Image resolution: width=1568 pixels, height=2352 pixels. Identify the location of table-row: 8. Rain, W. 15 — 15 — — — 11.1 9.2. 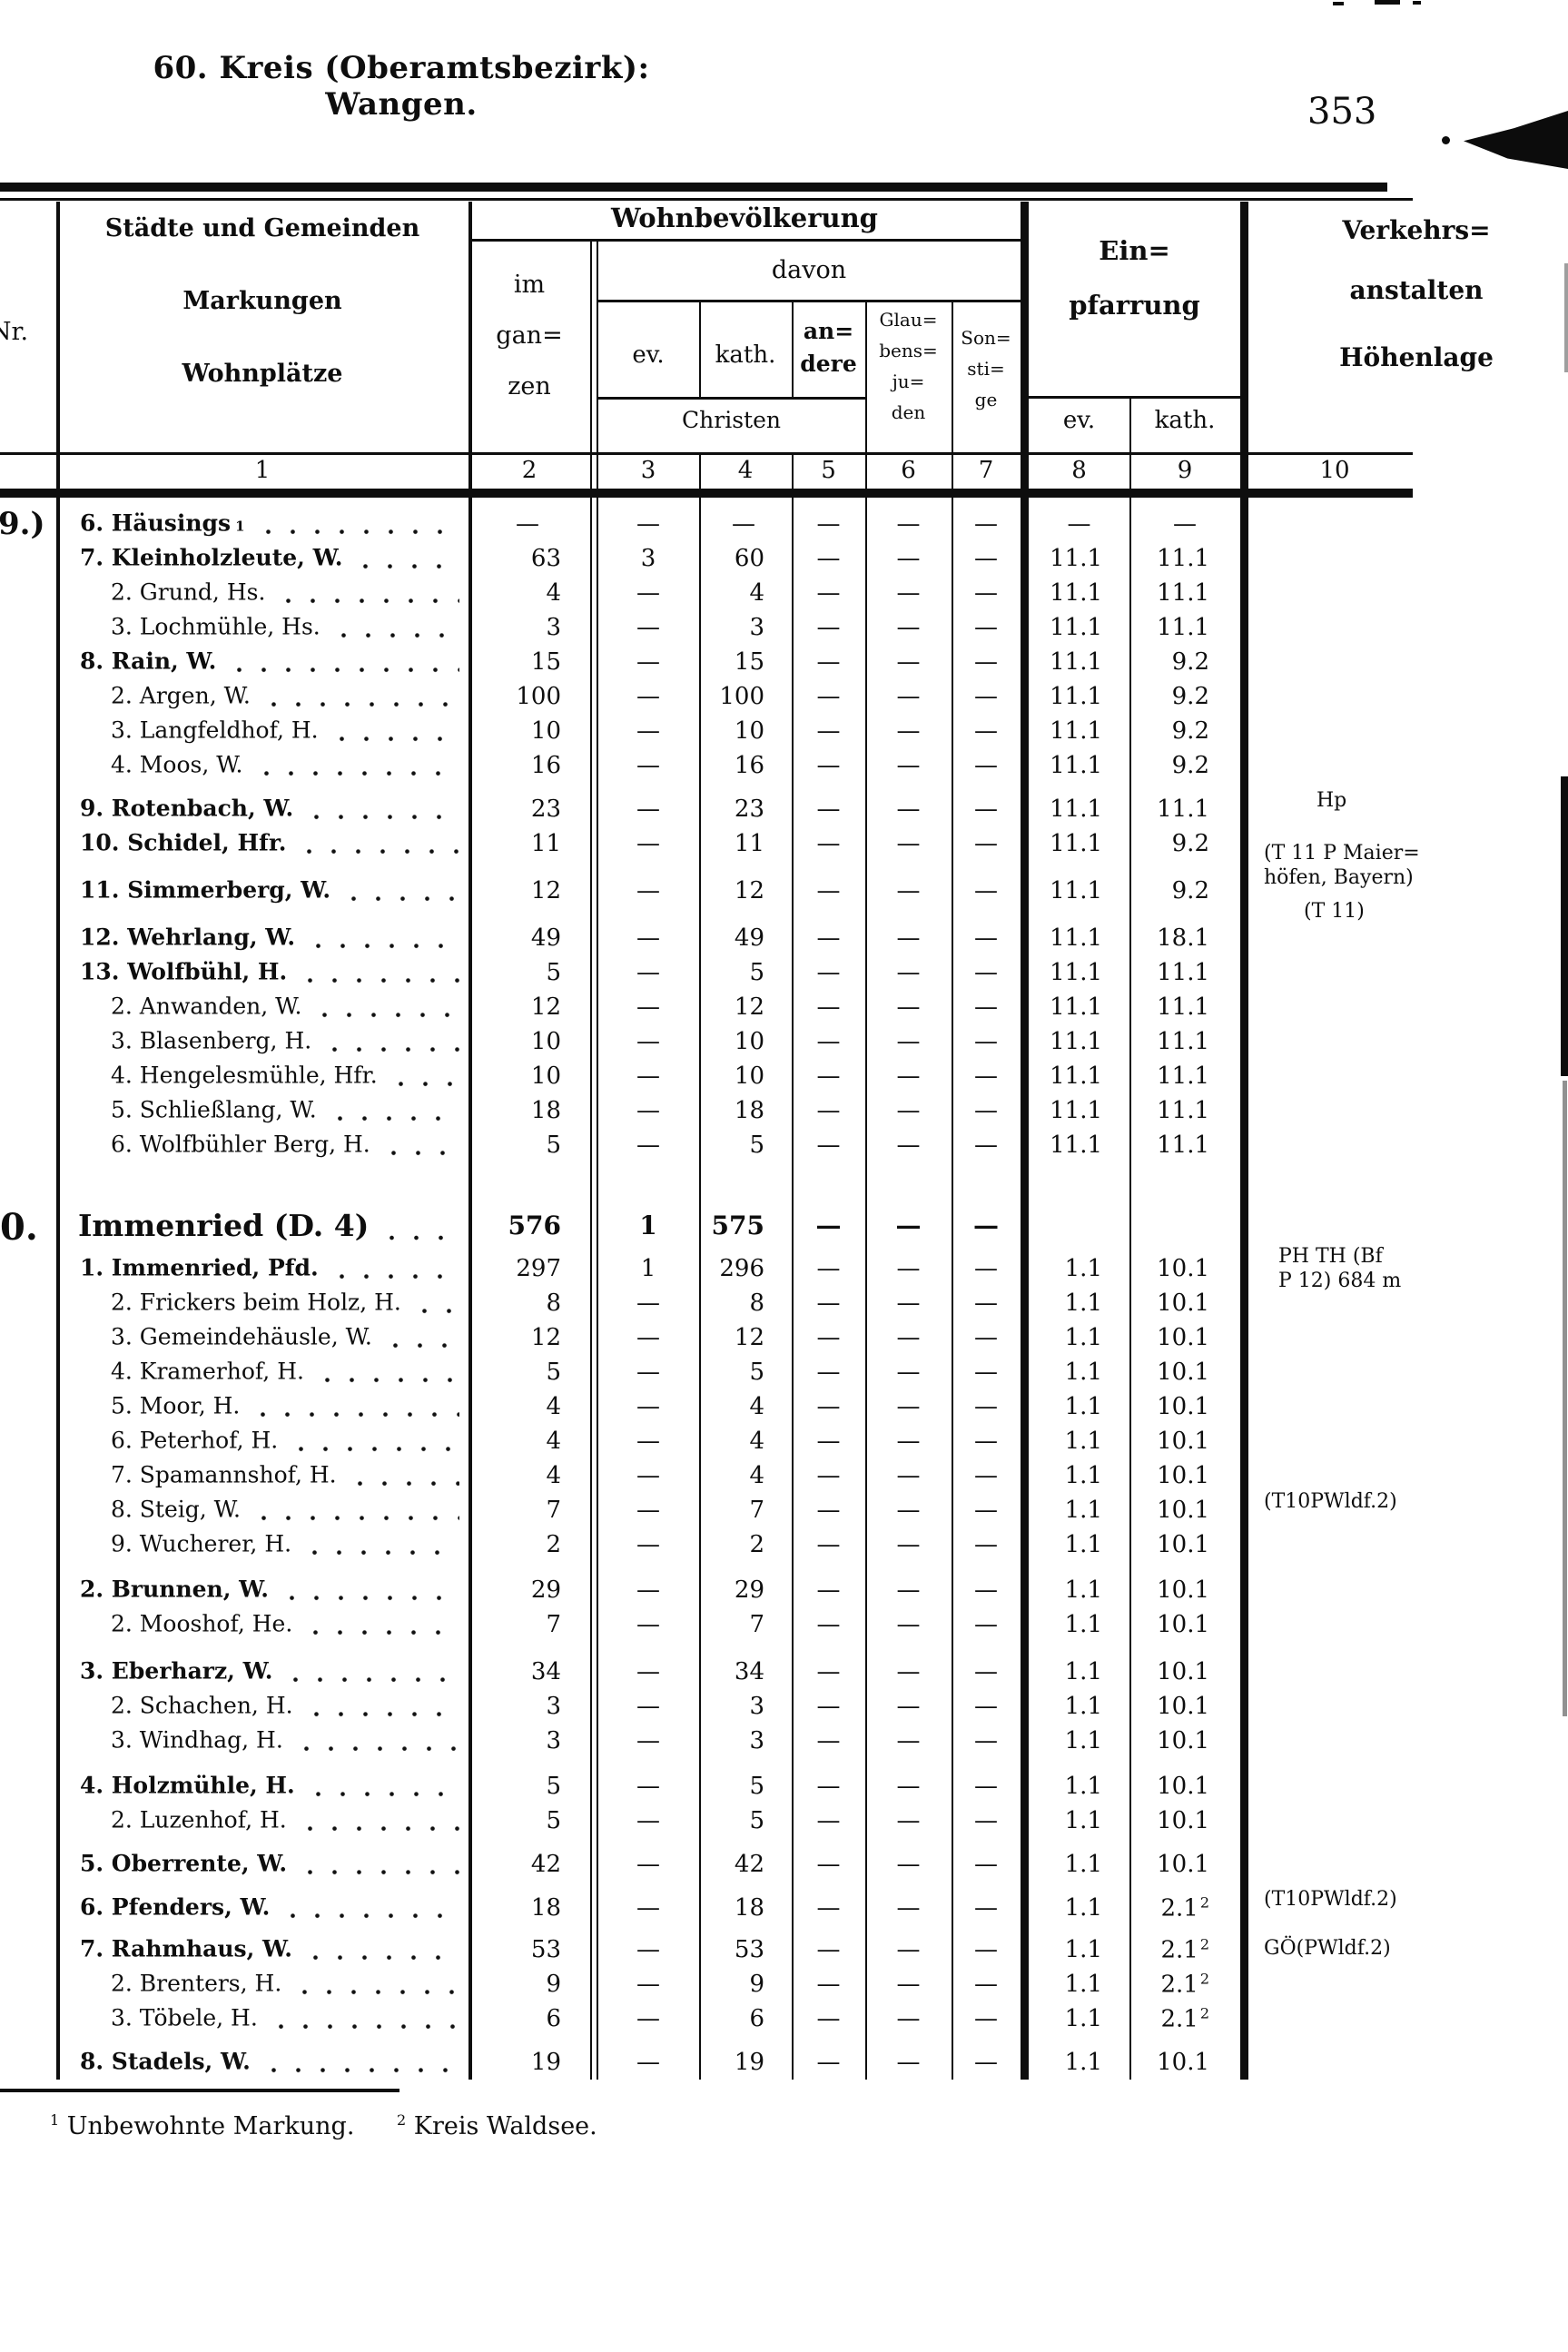
(784, 662).